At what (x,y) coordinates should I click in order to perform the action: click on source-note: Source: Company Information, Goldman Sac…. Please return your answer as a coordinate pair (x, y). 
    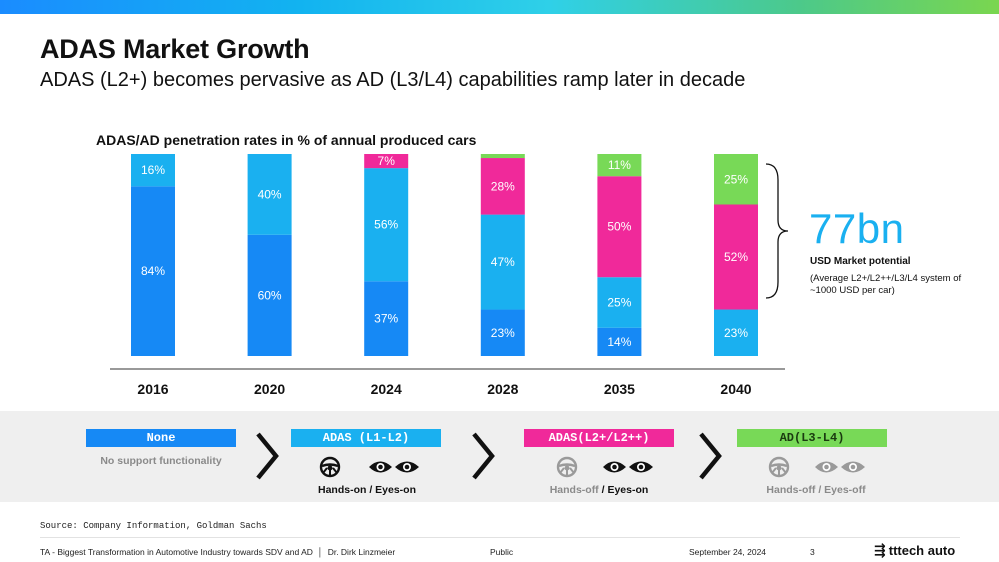
    Looking at the image, I should click on (153, 526).